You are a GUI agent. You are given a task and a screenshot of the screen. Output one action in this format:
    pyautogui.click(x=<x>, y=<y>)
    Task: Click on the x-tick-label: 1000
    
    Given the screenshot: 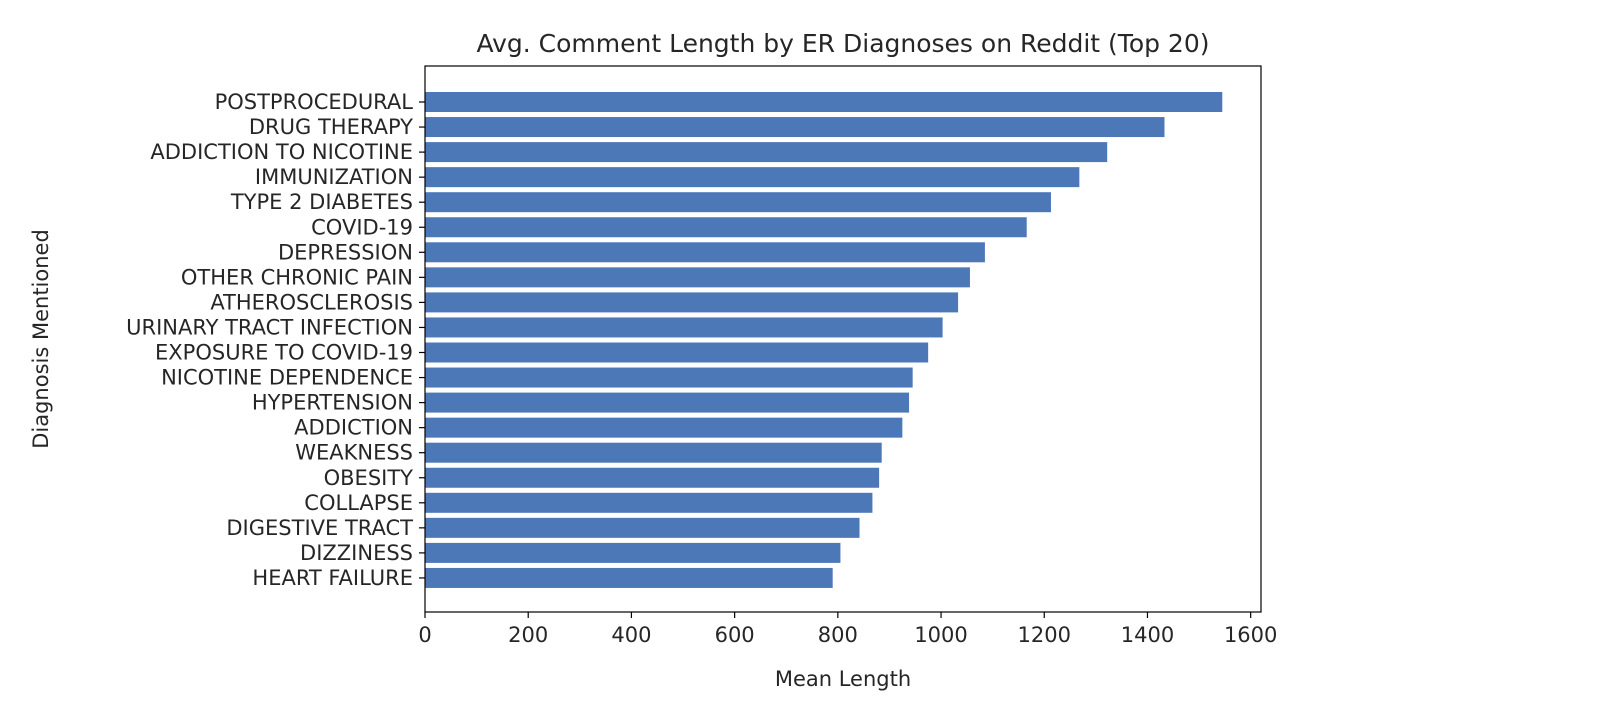 What is the action you would take?
    pyautogui.click(x=940, y=635)
    